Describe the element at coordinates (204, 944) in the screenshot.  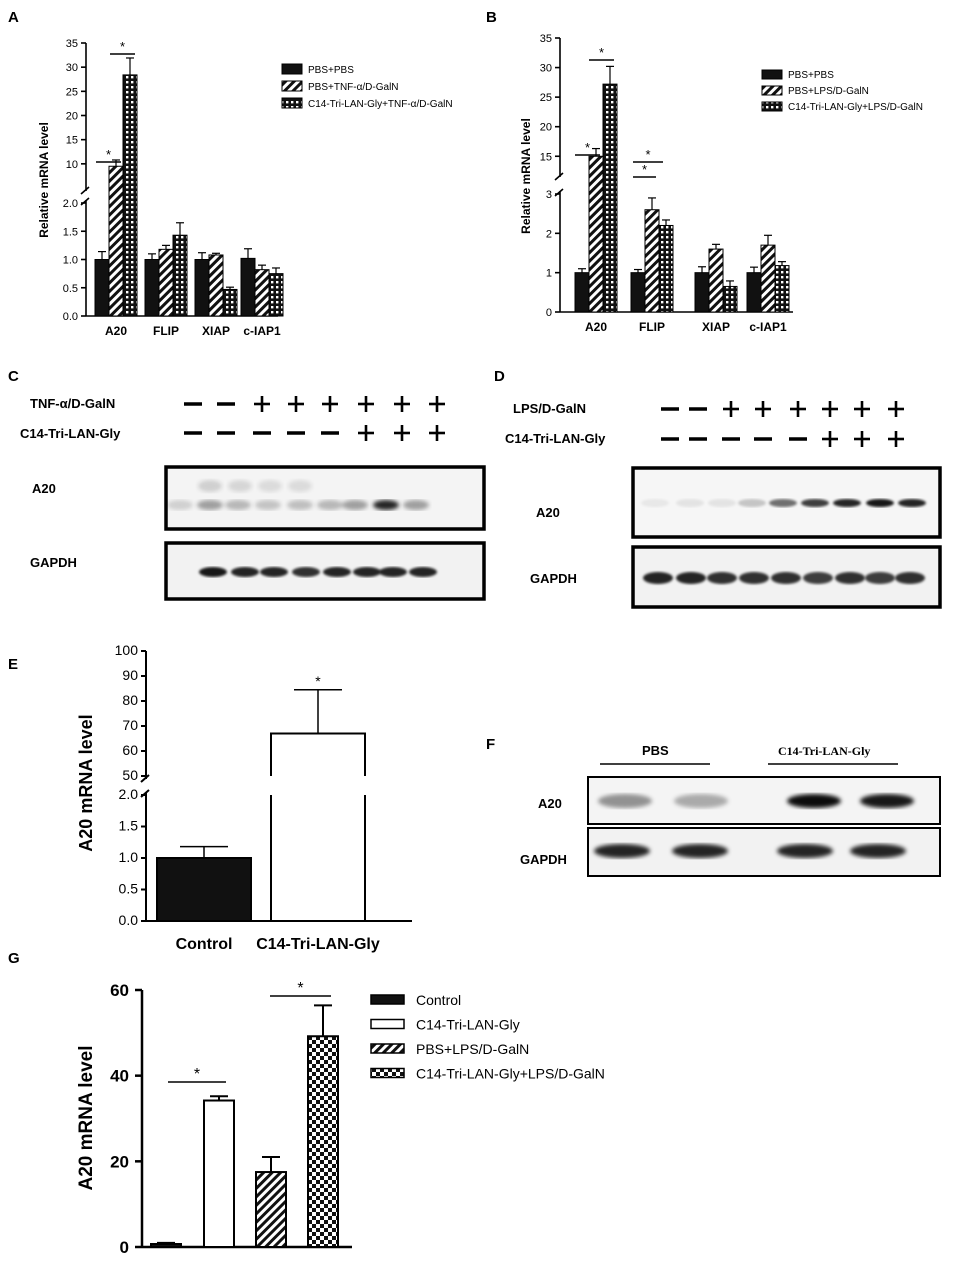
I see `x-category-label: Control` at that location.